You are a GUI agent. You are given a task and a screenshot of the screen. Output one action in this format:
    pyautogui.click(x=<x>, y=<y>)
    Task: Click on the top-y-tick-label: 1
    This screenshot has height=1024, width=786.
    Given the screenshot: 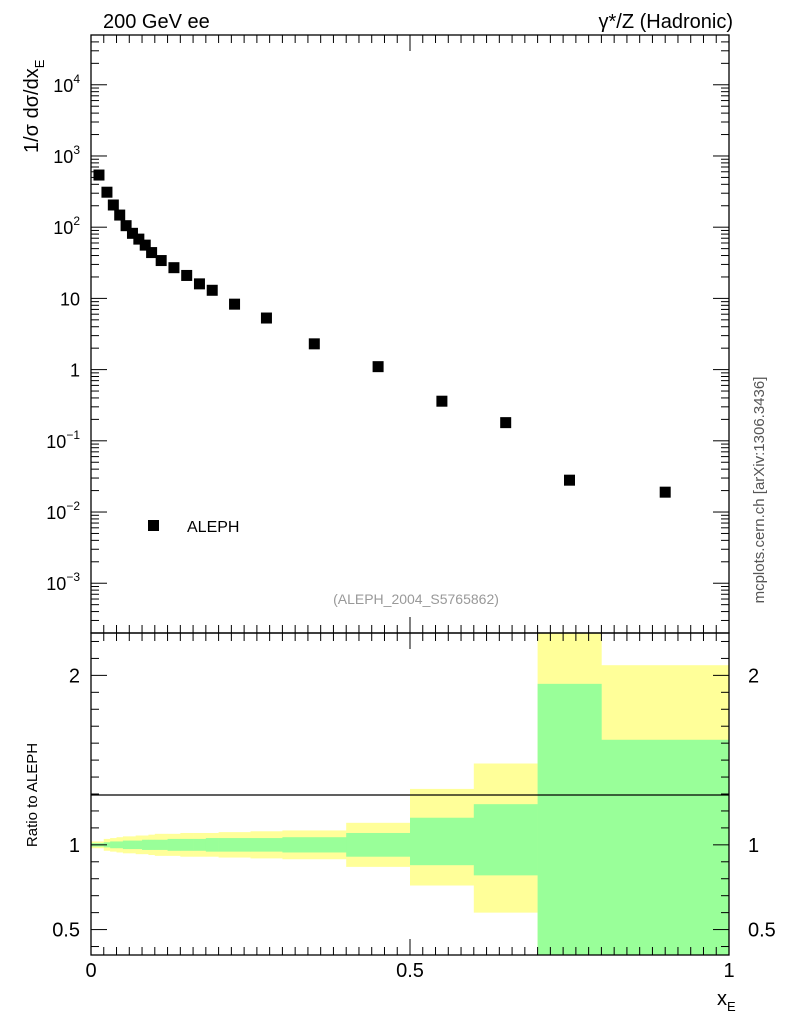 What is the action you would take?
    pyautogui.click(x=75, y=371)
    